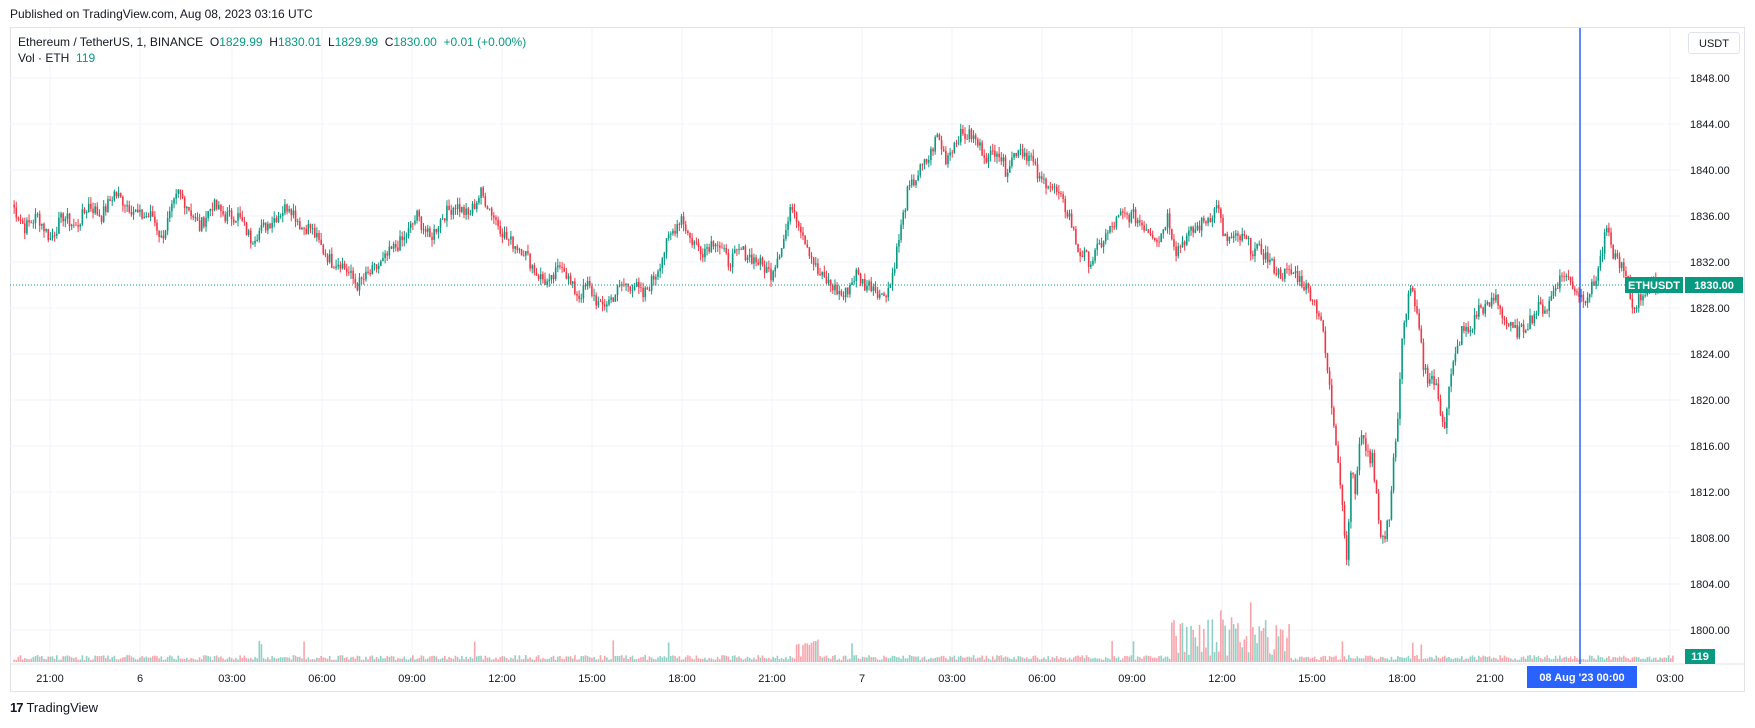  What do you see at coordinates (111, 42) in the screenshot?
I see `symbol-title: Ethereum / TetherUS, 1, BINANCE` at bounding box center [111, 42].